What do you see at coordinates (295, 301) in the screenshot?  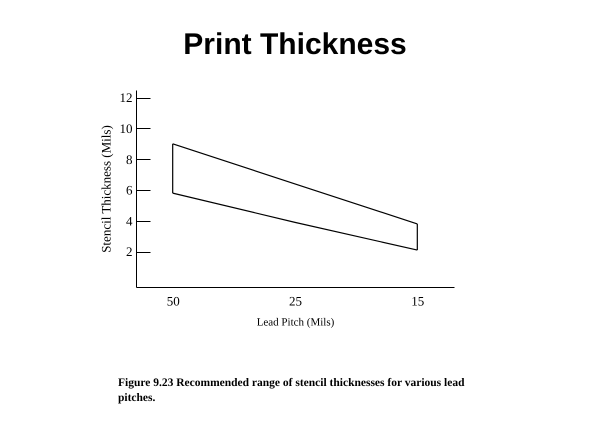 I see `x-tick-label: 25` at bounding box center [295, 301].